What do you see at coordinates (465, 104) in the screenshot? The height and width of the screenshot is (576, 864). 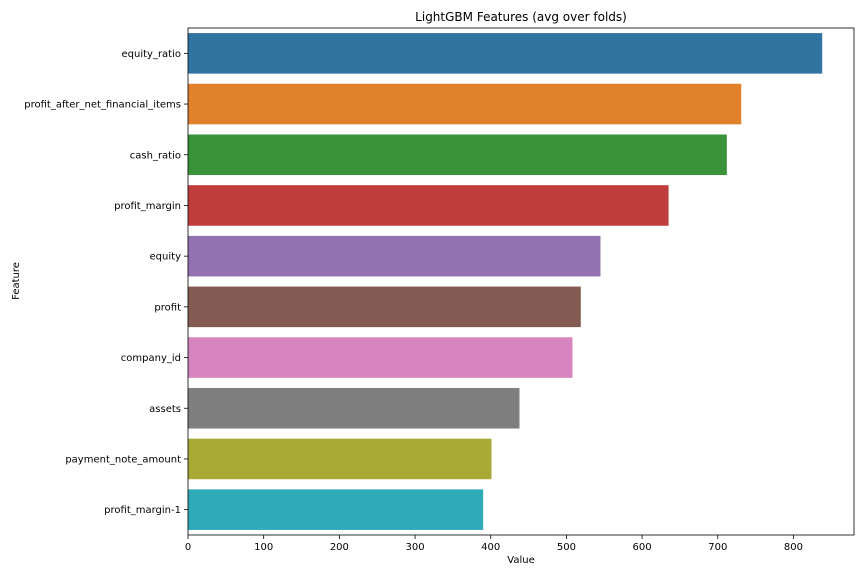 I see `bar-profit_after_net_financial_items` at bounding box center [465, 104].